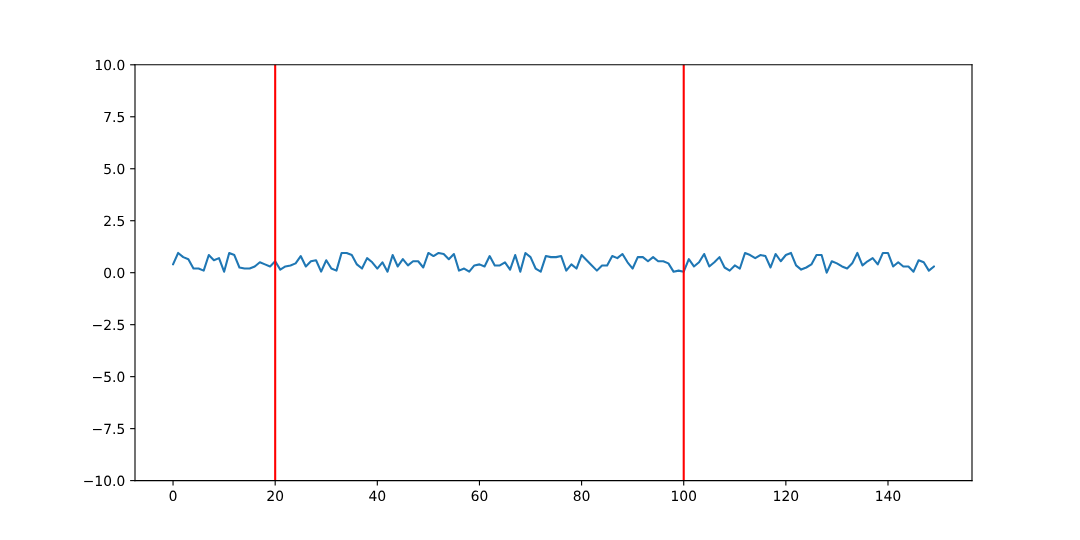 This screenshot has height=540, width=1080. Describe the element at coordinates (109, 429) in the screenshot. I see `y-tick-label: −7.5` at that location.